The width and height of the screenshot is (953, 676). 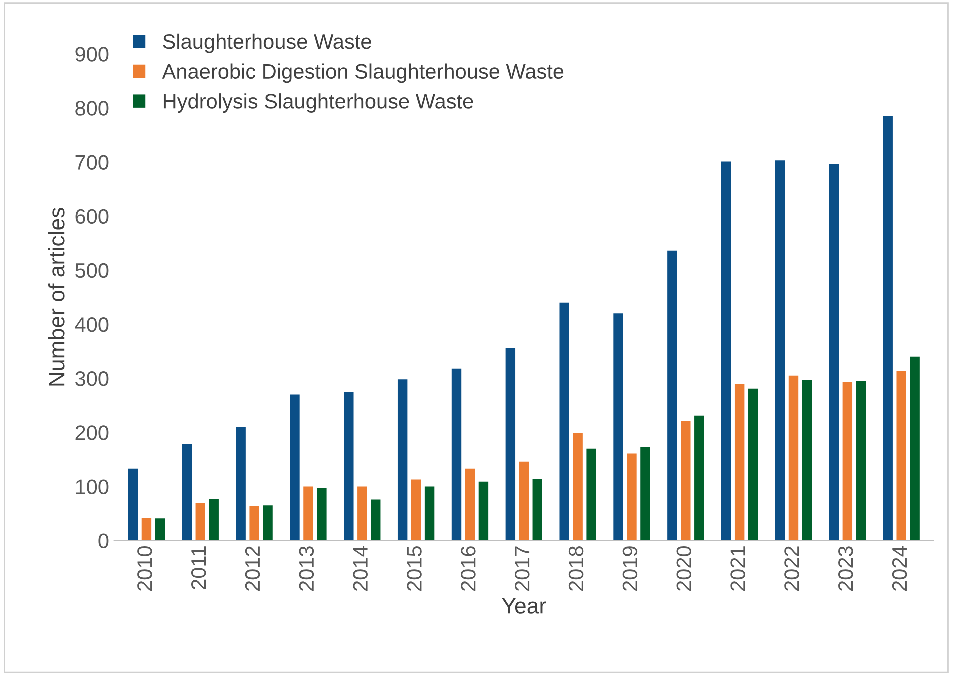 I want to click on x-tick-label: 2010, so click(x=145, y=568).